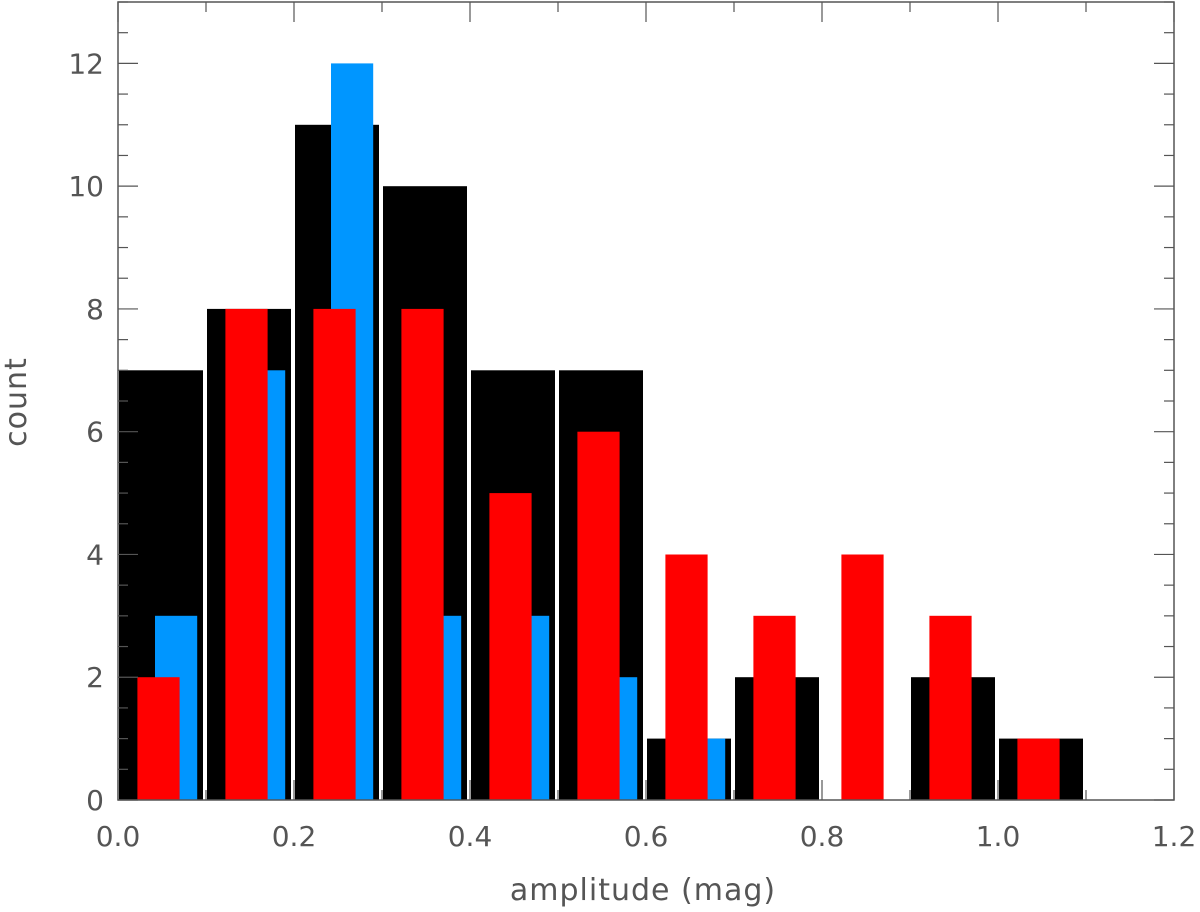  I want to click on x-tick-label: 0.8, so click(822, 836).